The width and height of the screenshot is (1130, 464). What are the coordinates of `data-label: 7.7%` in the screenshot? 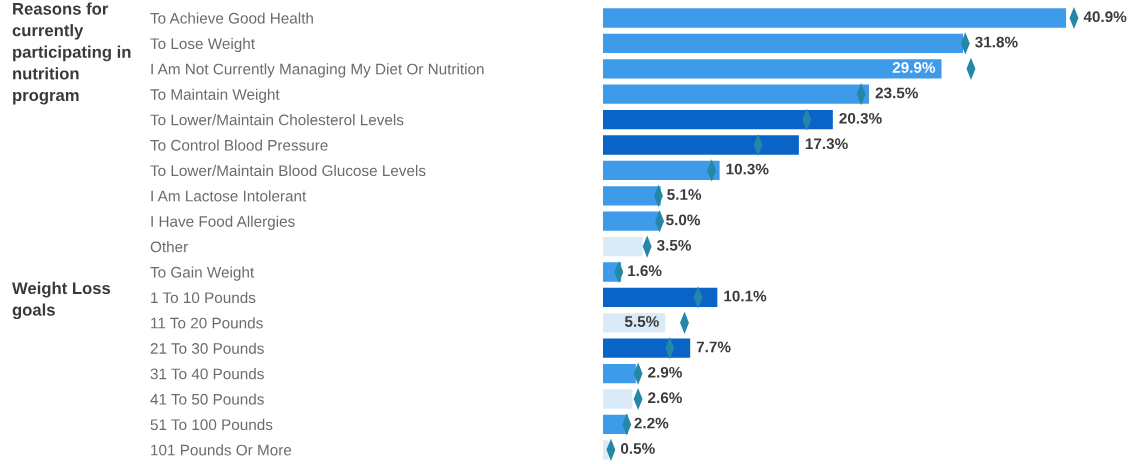 It's located at (713, 347).